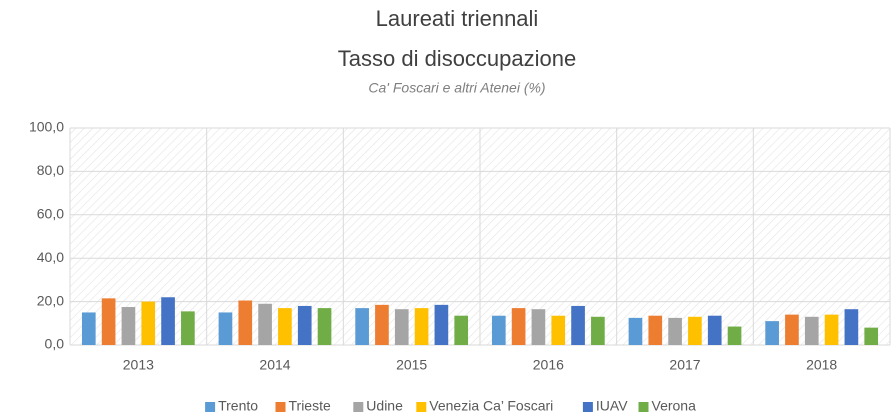  What do you see at coordinates (411, 365) in the screenshot?
I see `x-tick-label: 2015` at bounding box center [411, 365].